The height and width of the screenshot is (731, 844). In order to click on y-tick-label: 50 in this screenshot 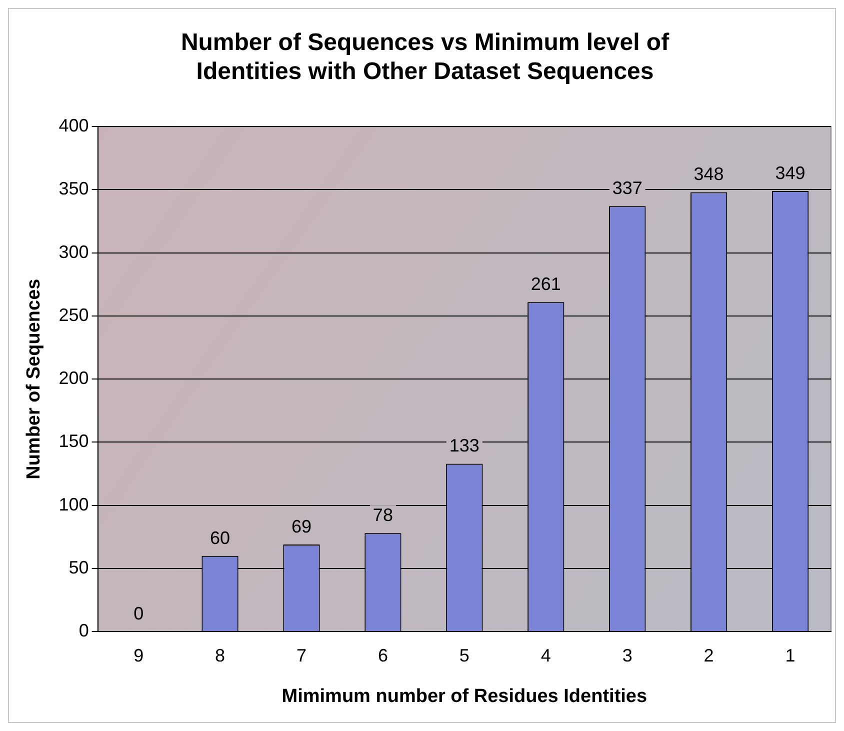, I will do `click(78, 567)`.